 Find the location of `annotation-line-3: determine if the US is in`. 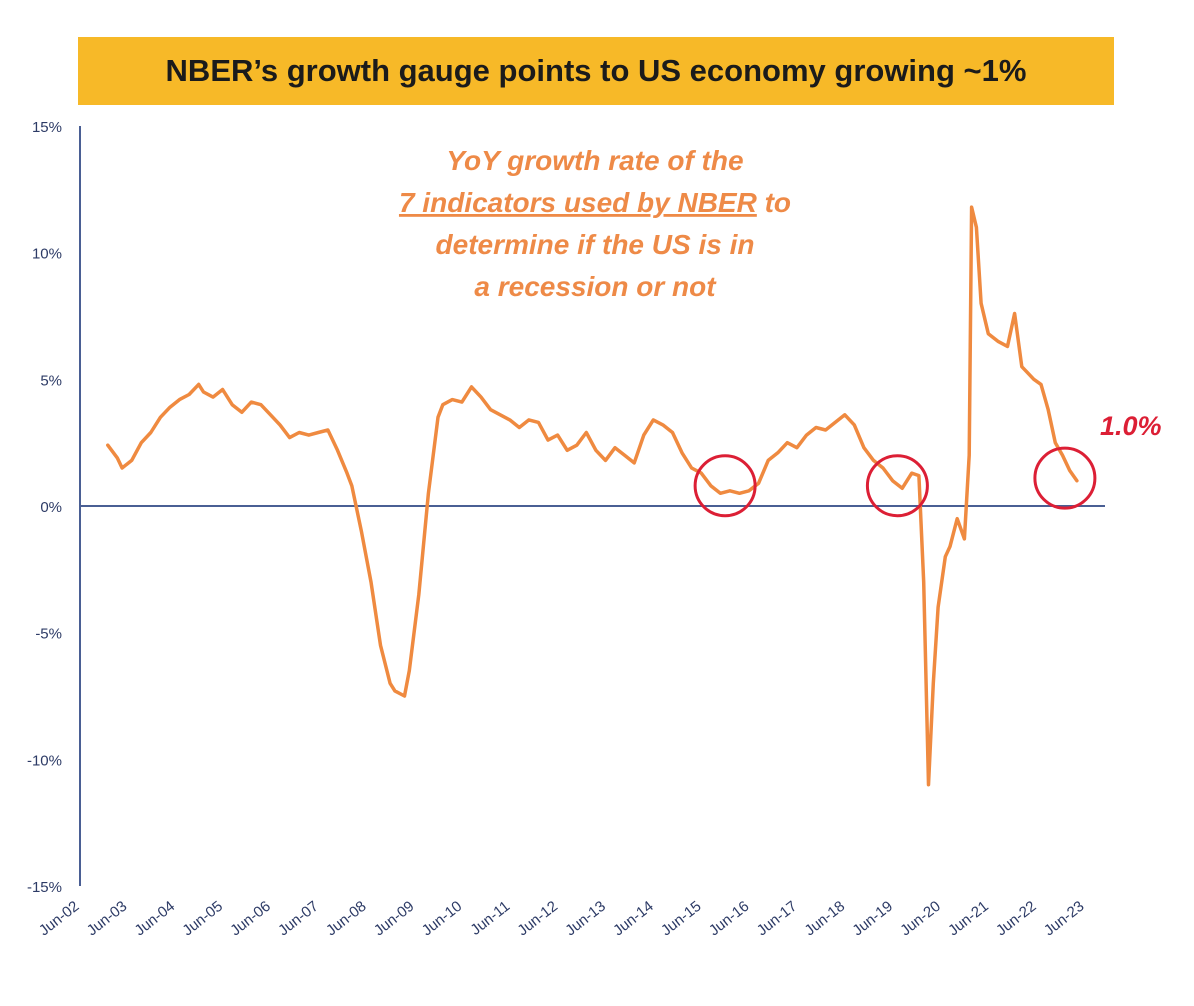

annotation-line-3: determine if the US is in is located at coordinates (595, 244).